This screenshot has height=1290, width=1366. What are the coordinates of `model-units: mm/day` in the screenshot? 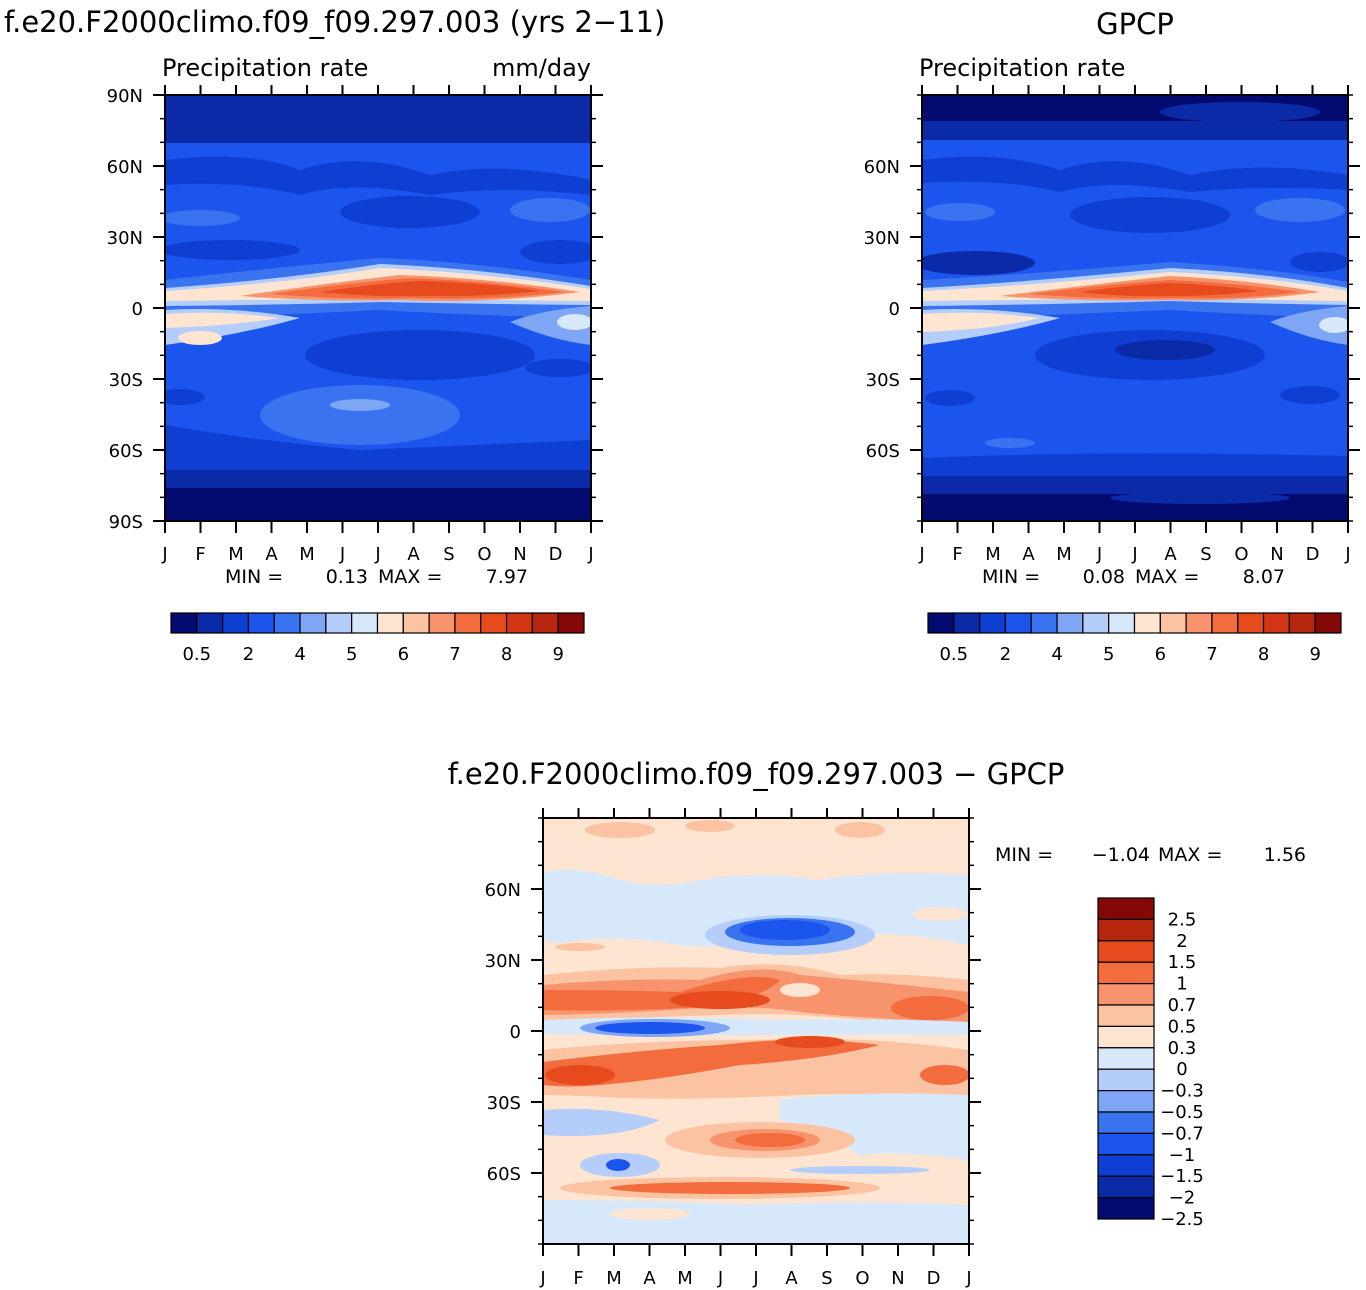 It's located at (541, 68).